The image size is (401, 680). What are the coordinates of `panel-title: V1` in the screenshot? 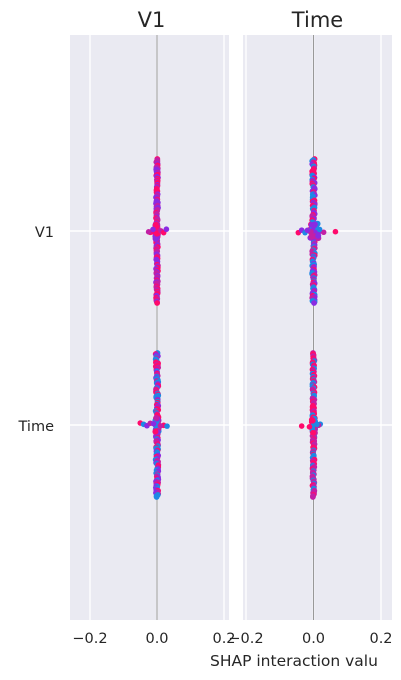 It's located at (152, 20).